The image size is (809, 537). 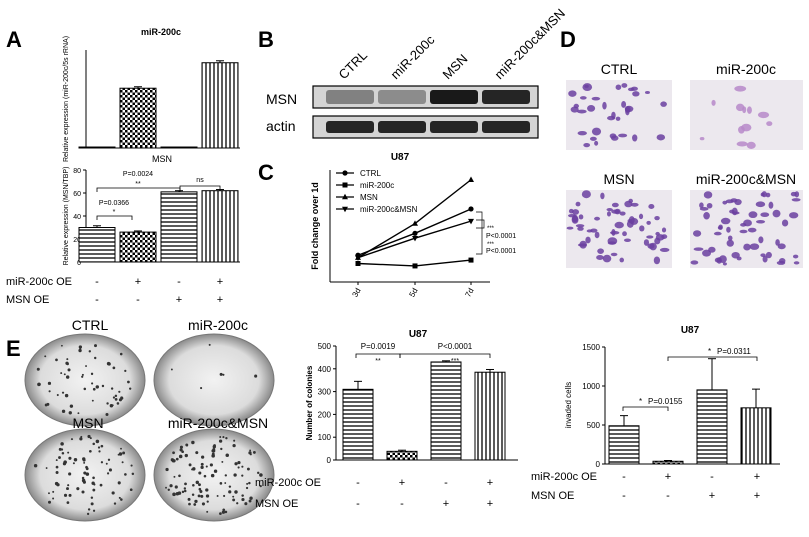 What do you see at coordinates (709, 351) in the screenshot?
I see `sig-star-e-4: *` at bounding box center [709, 351].